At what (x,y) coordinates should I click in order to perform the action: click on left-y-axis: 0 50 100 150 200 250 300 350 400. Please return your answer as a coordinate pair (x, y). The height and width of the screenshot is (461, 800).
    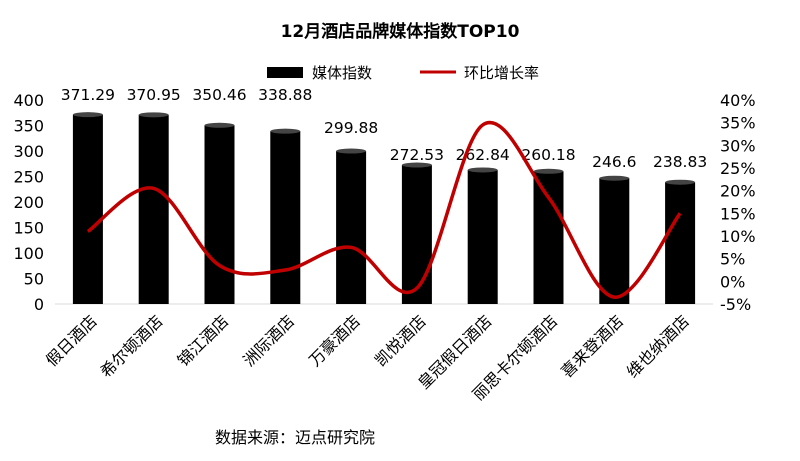
    Looking at the image, I should click on (28, 202).